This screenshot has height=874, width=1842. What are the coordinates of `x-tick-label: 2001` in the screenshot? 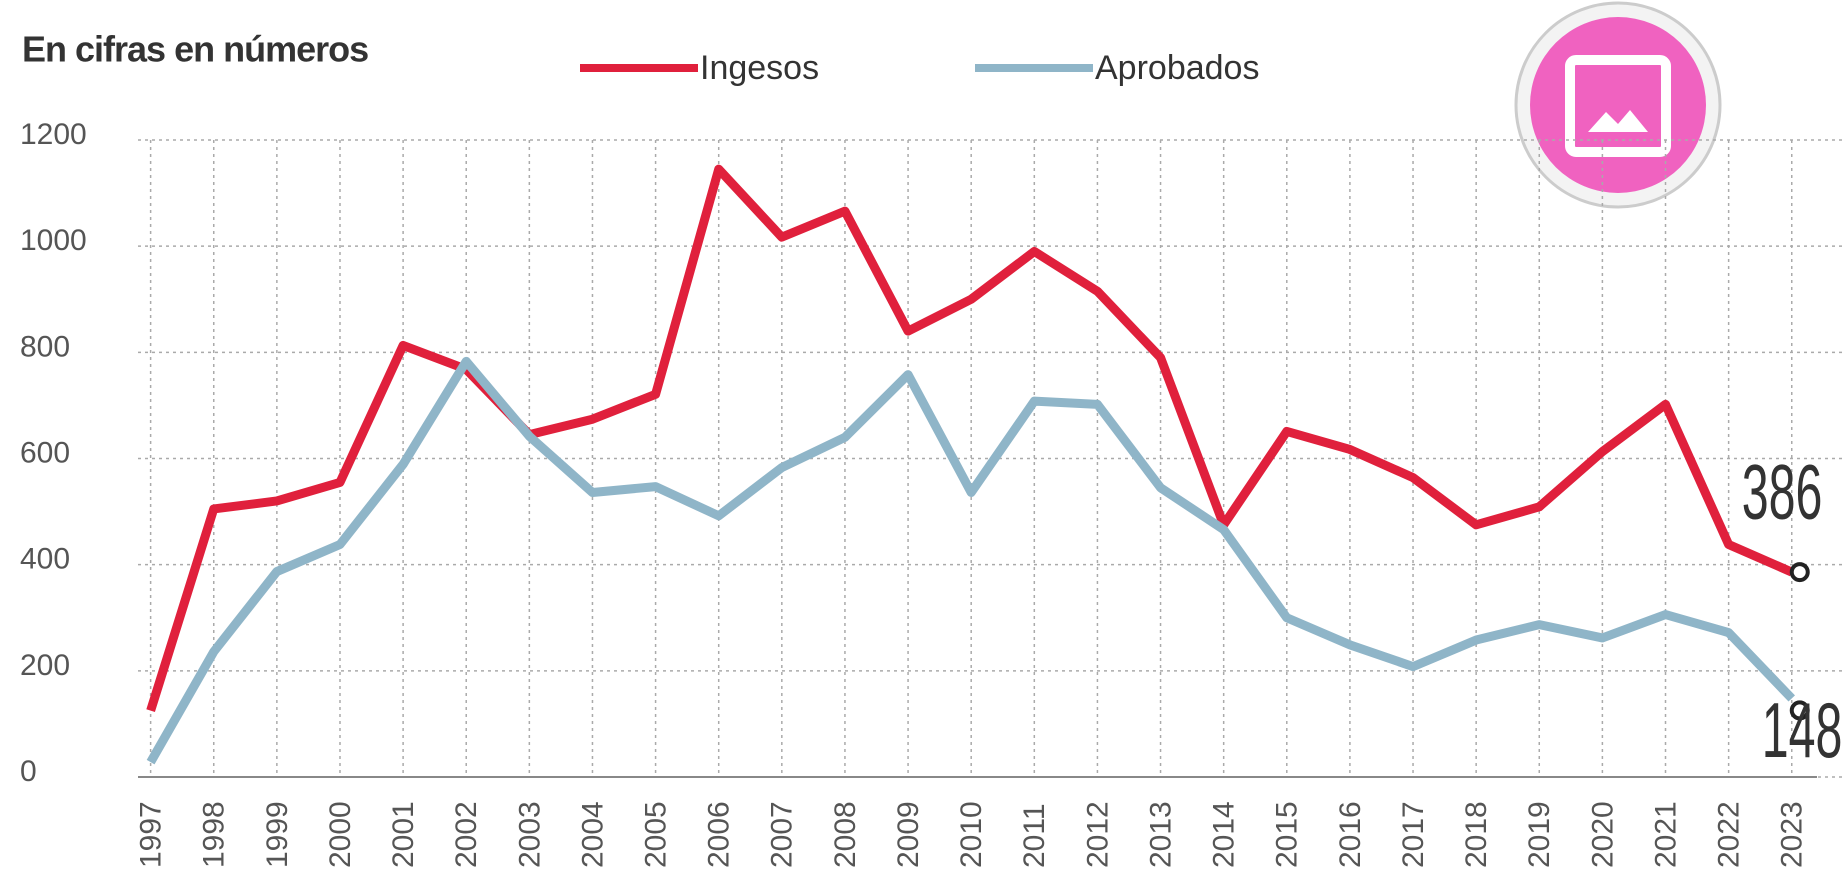 It's located at (403, 834).